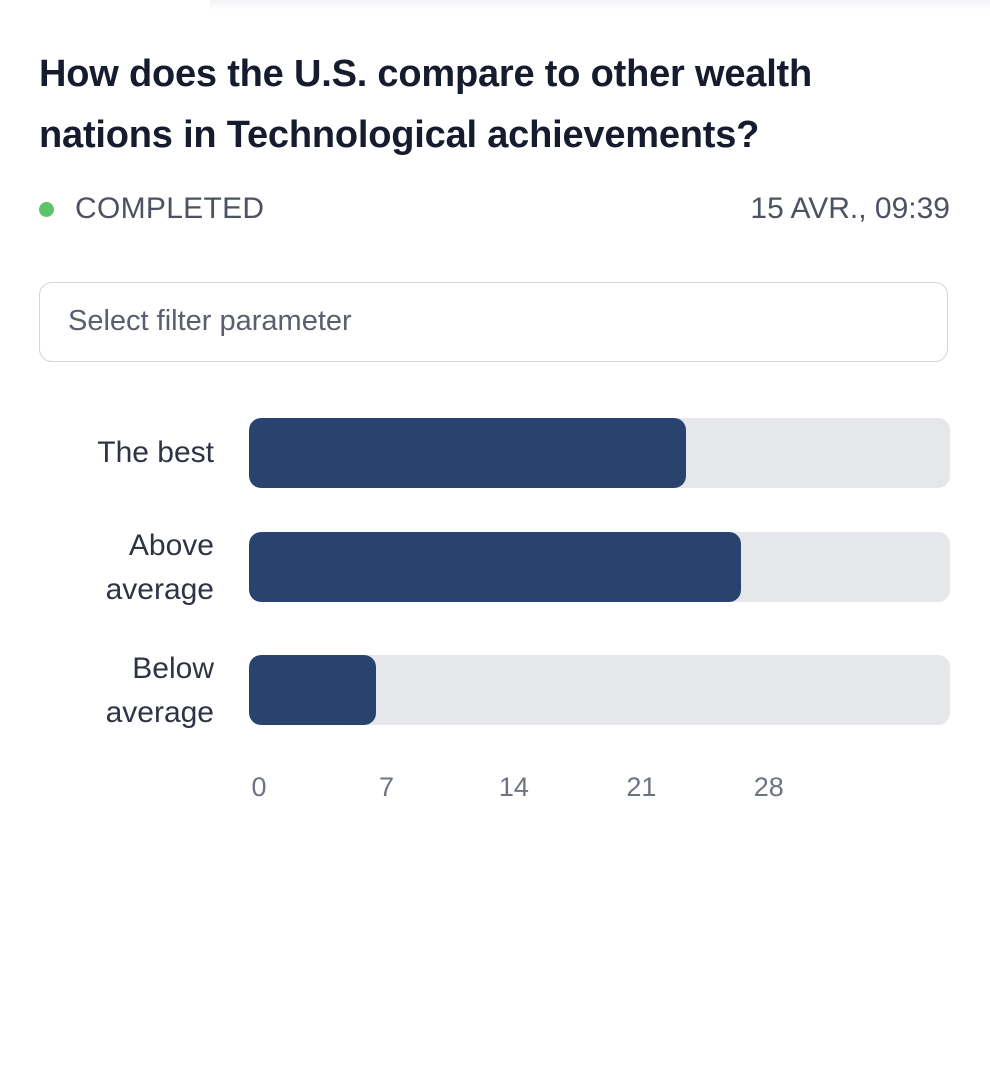  Describe the element at coordinates (155, 452) in the screenshot. I see `bar-label-line: The best` at that location.